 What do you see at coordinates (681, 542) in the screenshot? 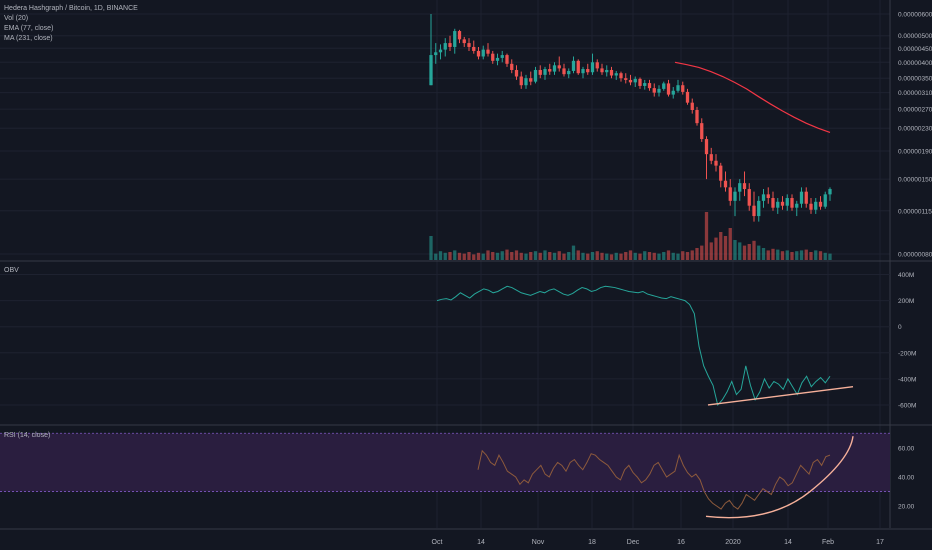
I see `x-tick-label: 16` at bounding box center [681, 542].